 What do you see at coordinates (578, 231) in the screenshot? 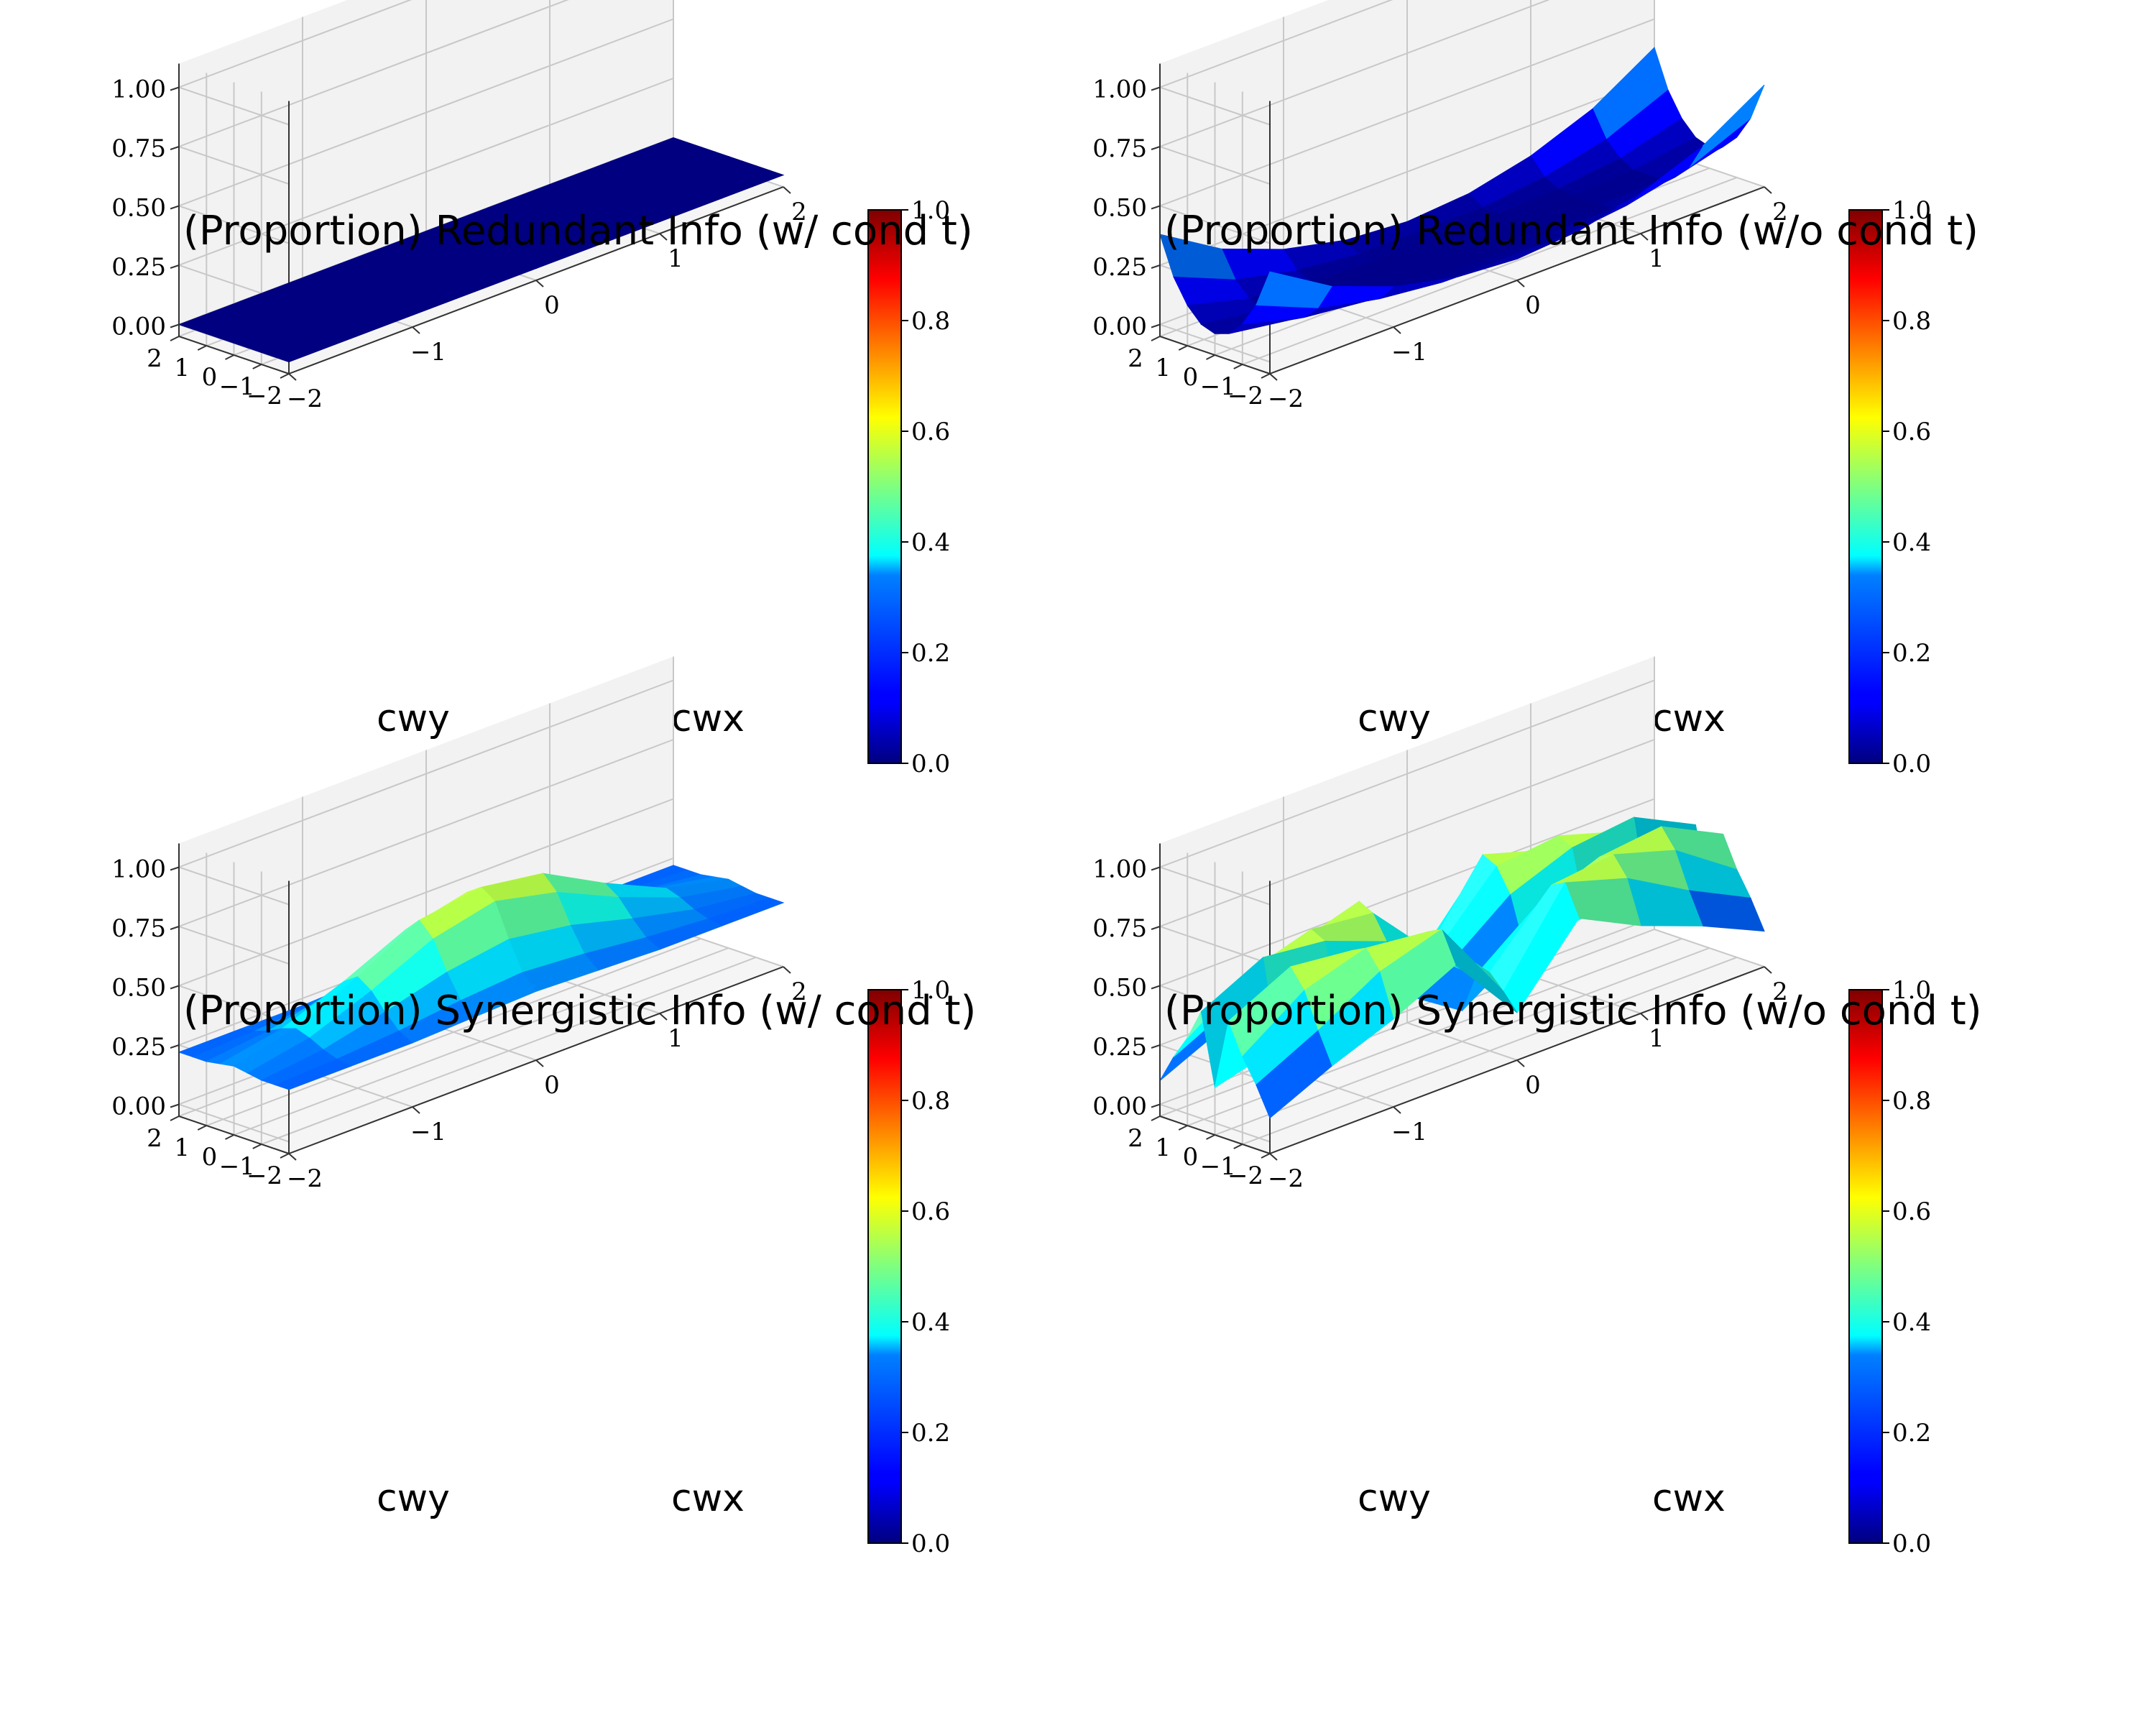
I see `subplot-title: (Proportion) Redundant Info (w/ cond t)` at bounding box center [578, 231].